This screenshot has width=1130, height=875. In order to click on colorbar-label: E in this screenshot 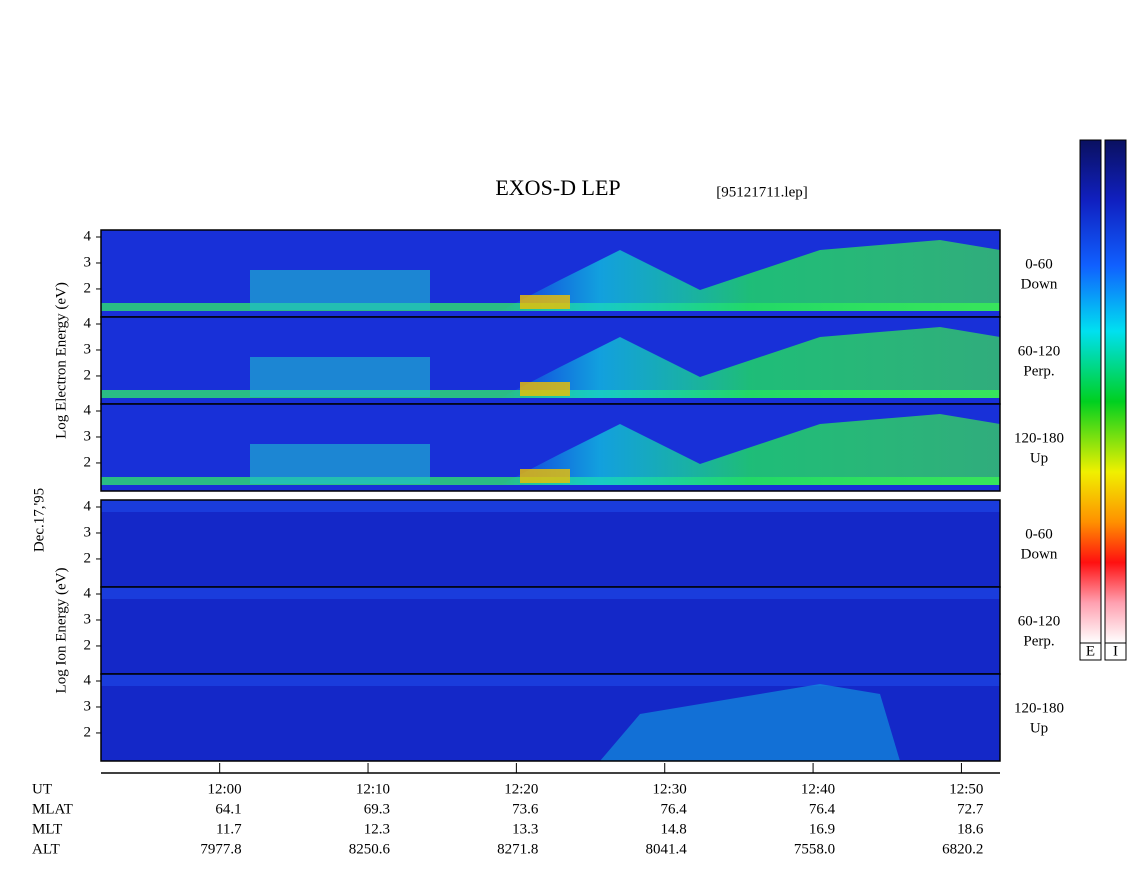, I will do `click(1090, 651)`.